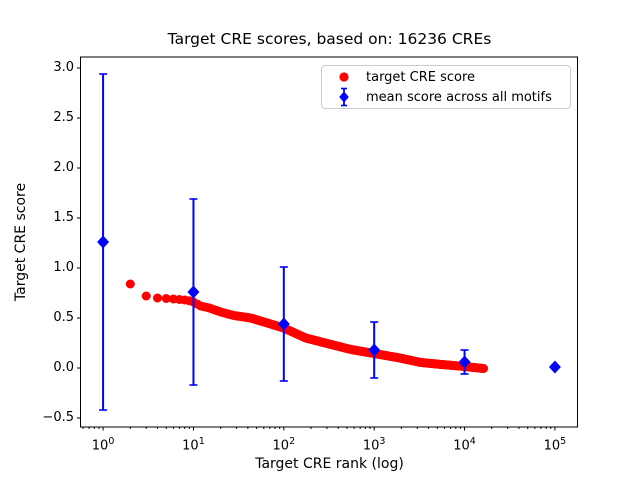  I want to click on x-tick-label: 10², so click(284, 445).